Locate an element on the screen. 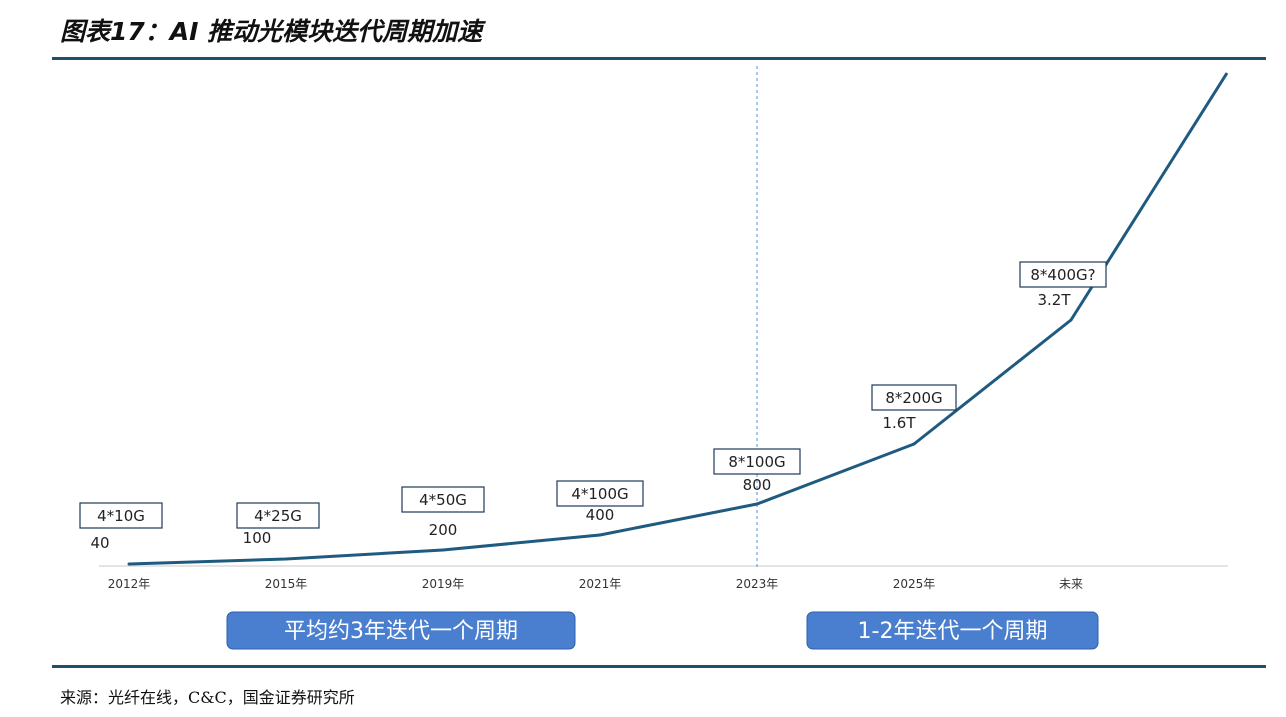 The width and height of the screenshot is (1286, 717). data-label: 40 is located at coordinates (99, 543).